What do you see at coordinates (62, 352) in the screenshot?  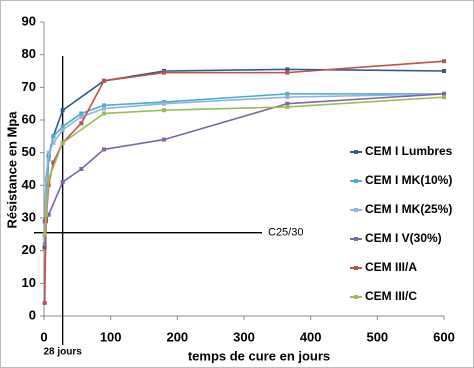 I see `reference-label: 28 jours` at bounding box center [62, 352].